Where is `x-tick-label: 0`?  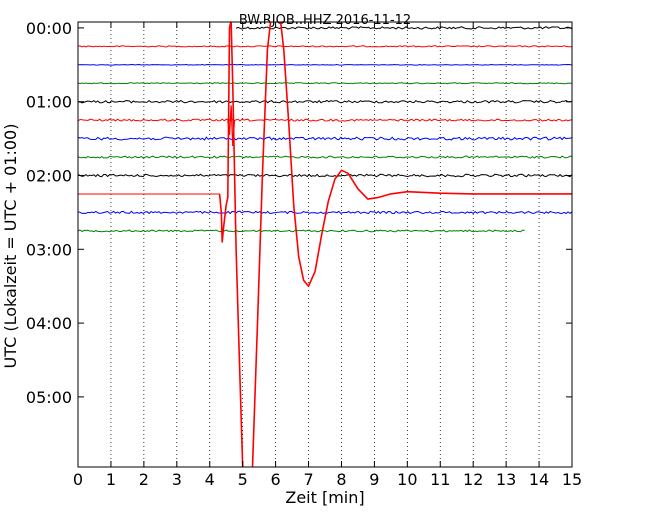 x-tick-label: 0 is located at coordinates (78, 479).